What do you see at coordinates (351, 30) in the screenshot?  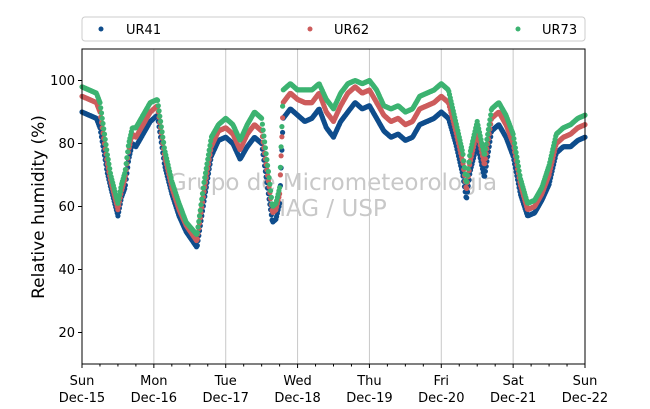 I see `legend-label-ur62: UR62` at bounding box center [351, 30].